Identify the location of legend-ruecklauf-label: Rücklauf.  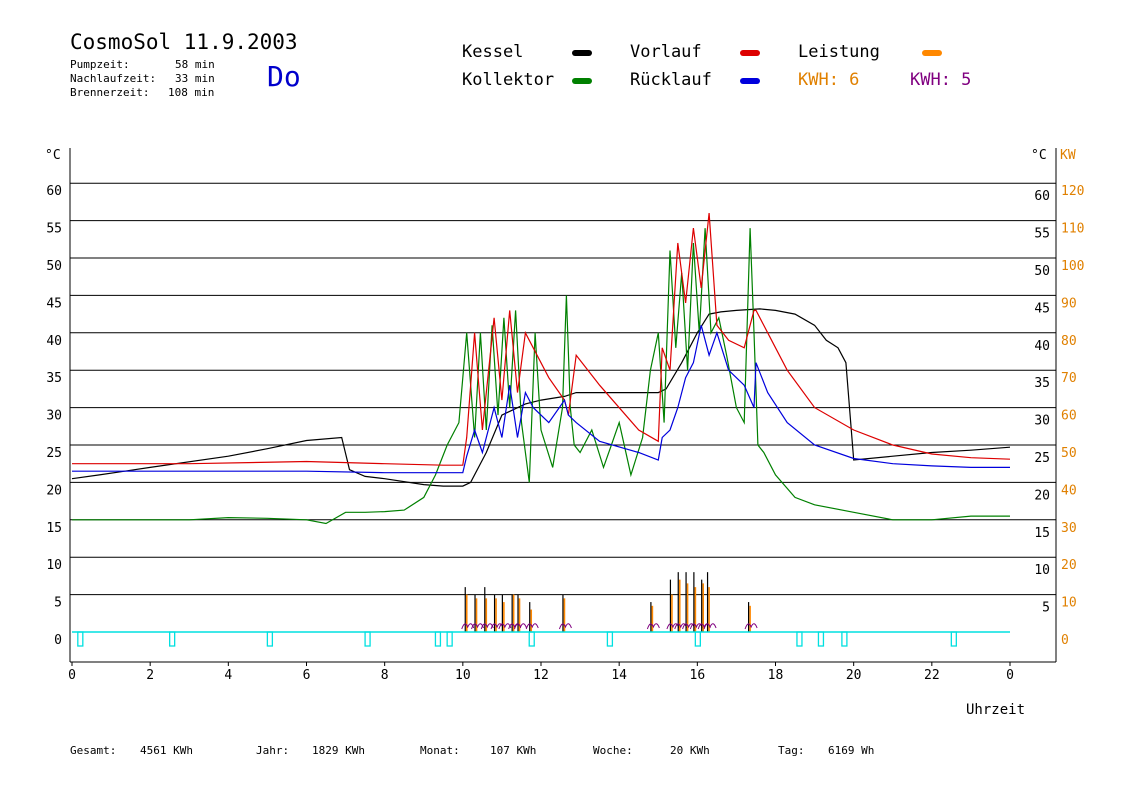
(671, 80).